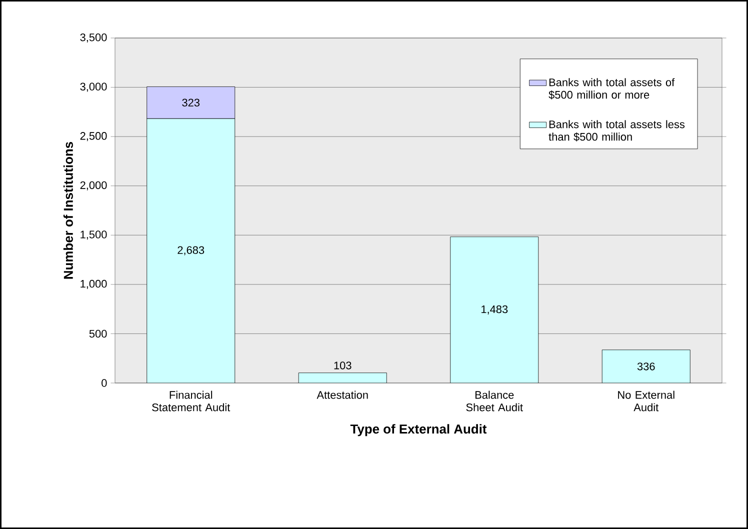 The image size is (748, 529). I want to click on x-tick-label: Balance Sheet Audit, so click(494, 401).